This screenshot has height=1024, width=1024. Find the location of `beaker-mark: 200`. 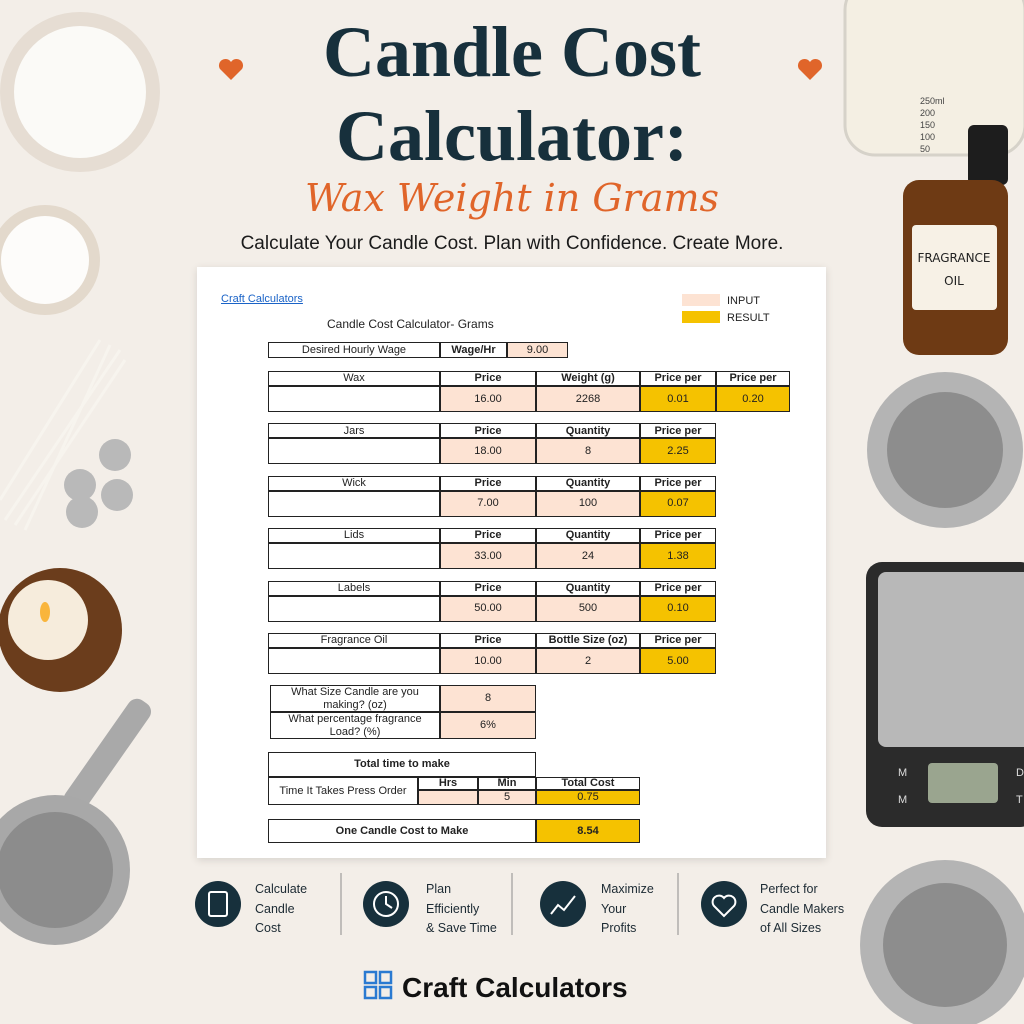

beaker-mark: 200 is located at coordinates (927, 113).